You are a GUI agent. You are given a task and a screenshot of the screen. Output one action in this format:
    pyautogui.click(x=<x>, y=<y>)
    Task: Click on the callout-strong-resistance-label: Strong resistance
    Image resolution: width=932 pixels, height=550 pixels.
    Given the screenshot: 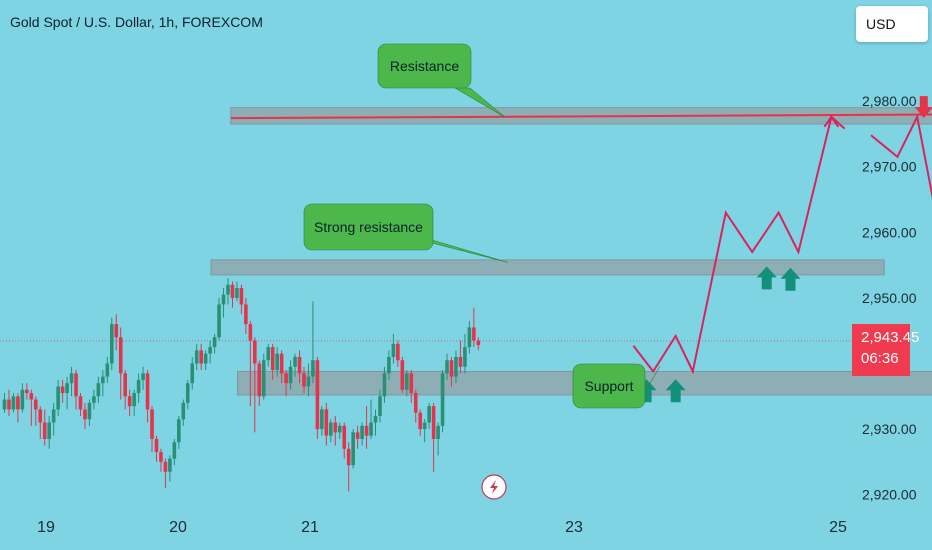 What is the action you would take?
    pyautogui.click(x=368, y=227)
    